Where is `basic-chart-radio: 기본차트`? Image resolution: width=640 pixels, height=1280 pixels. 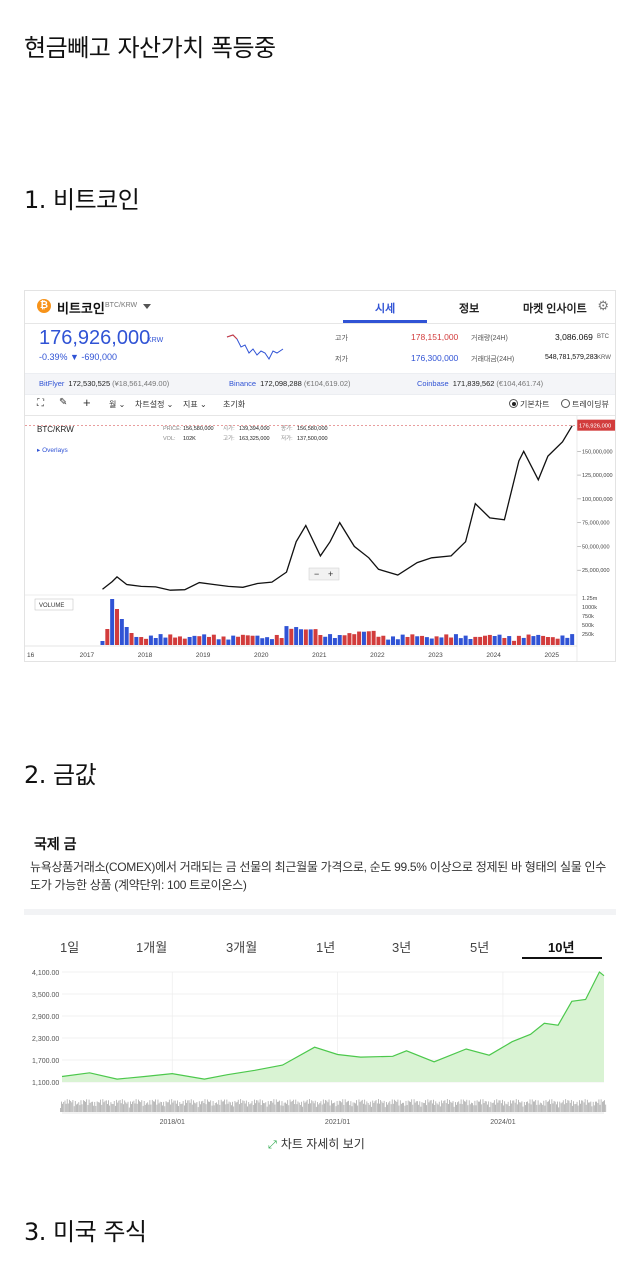
basic-chart-radio: 기본차트 is located at coordinates (529, 404).